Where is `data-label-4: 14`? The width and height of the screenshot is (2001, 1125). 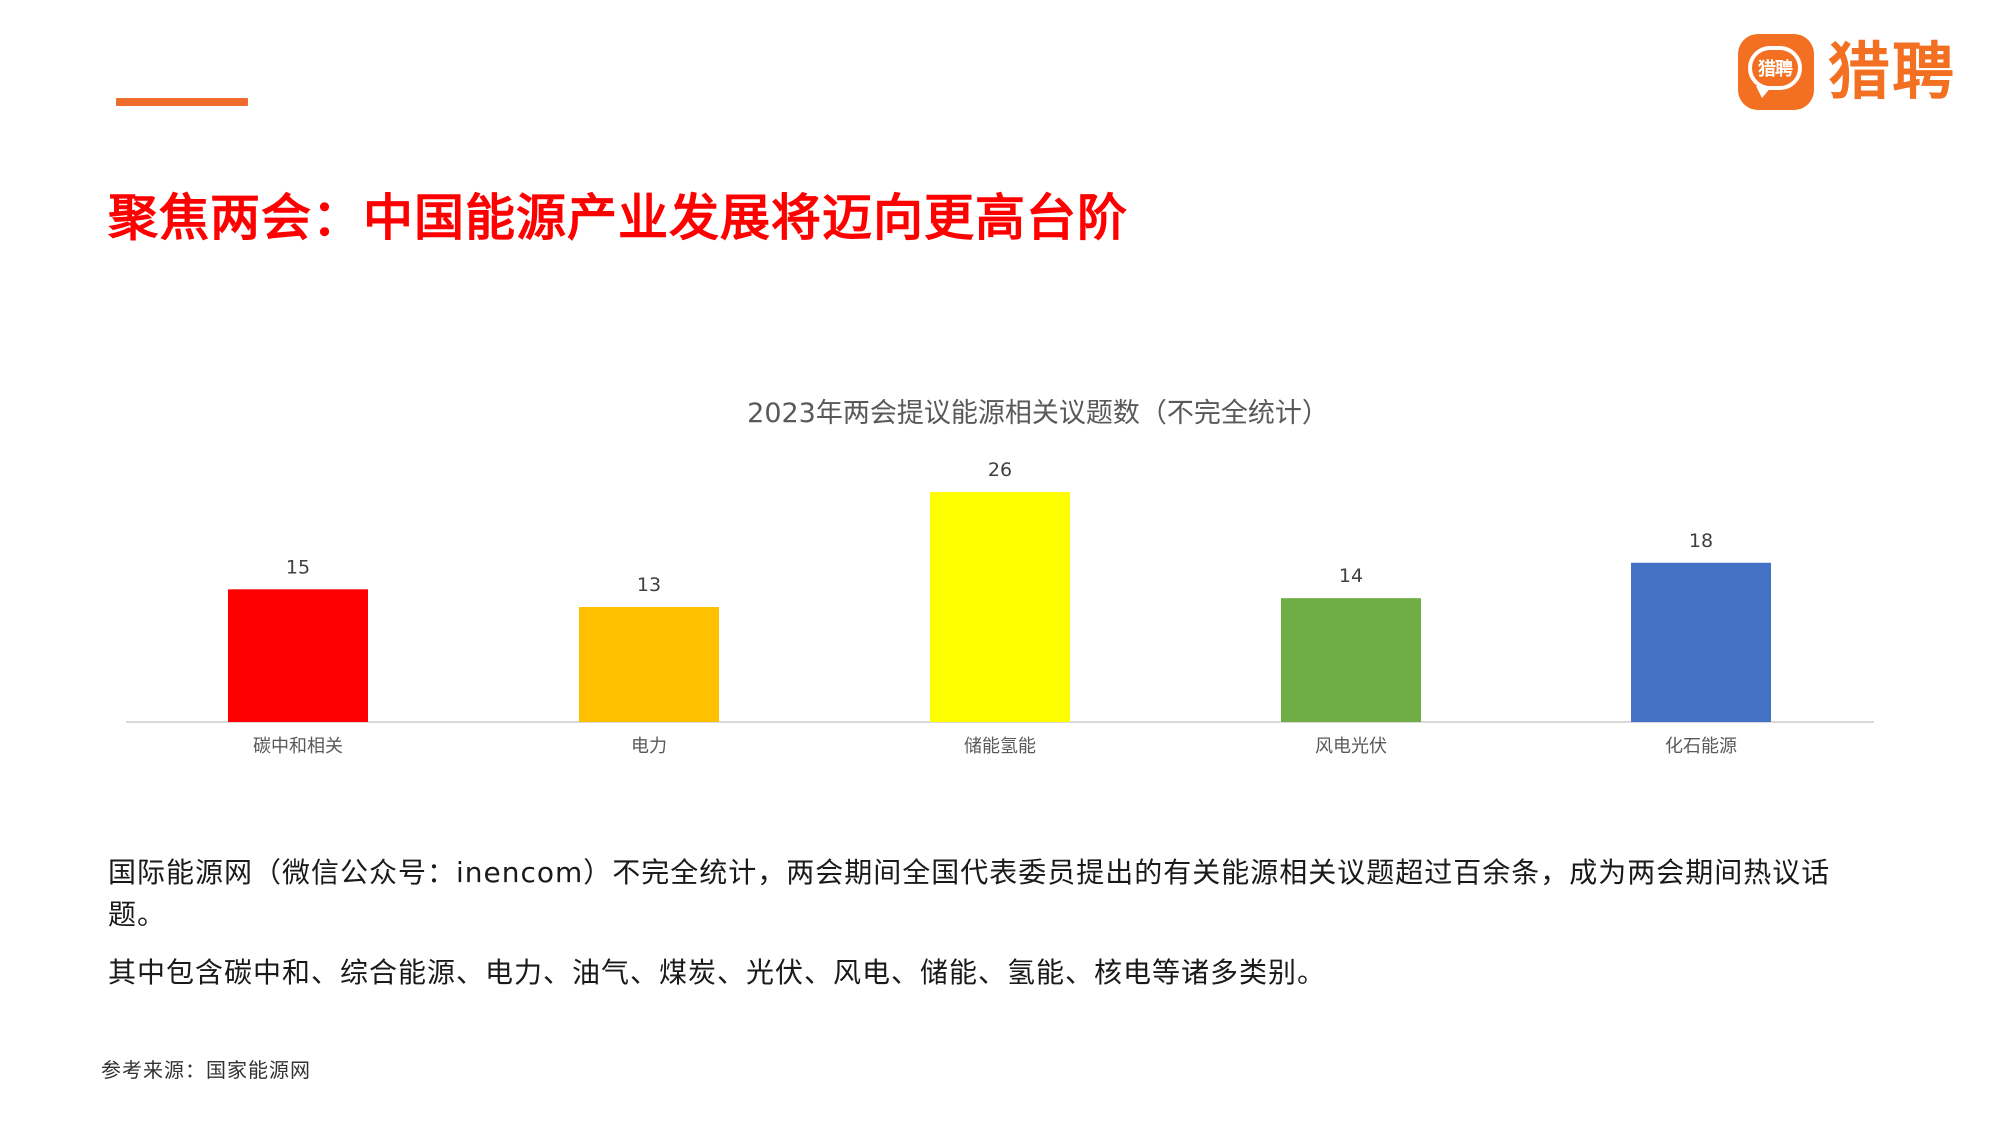 data-label-4: 14 is located at coordinates (1351, 576).